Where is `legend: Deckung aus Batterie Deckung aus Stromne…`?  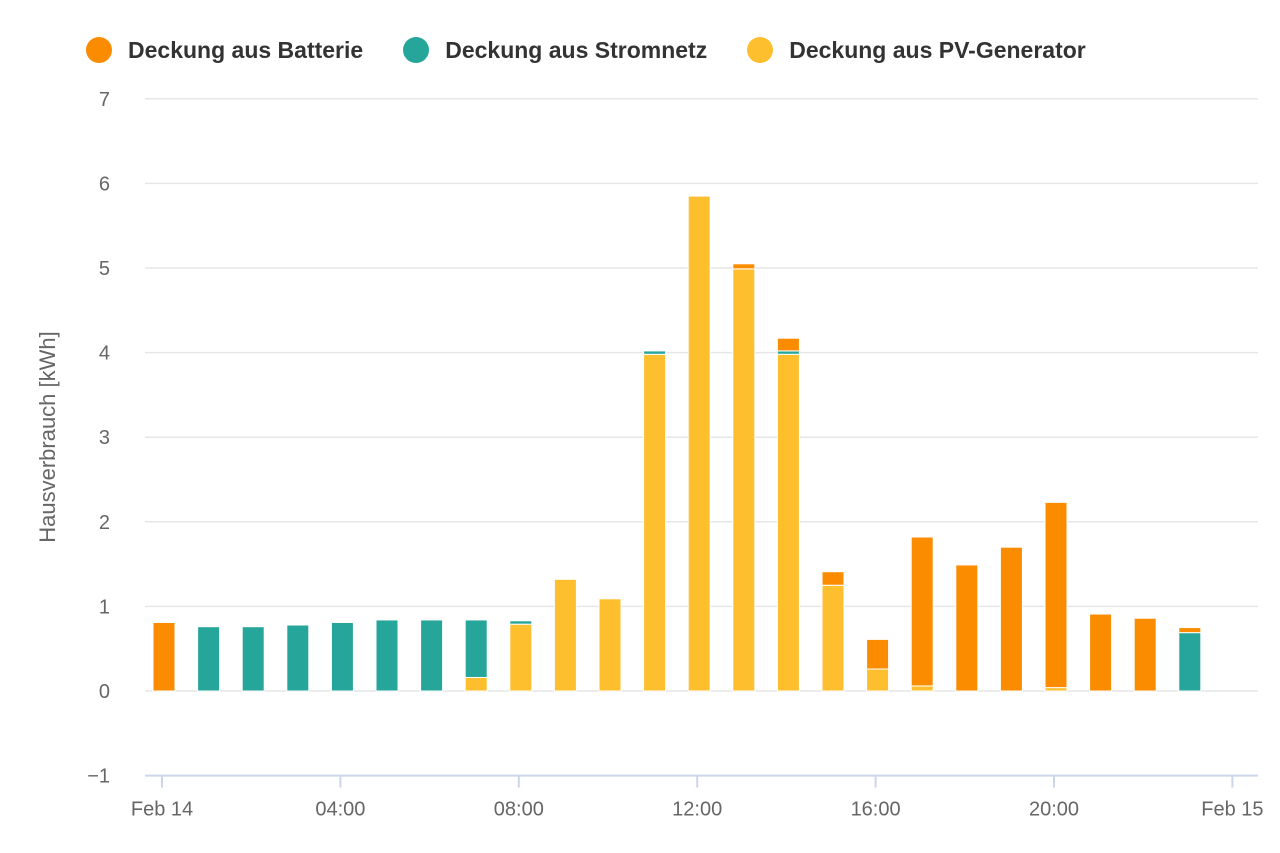 legend: Deckung aus Batterie Deckung aus Stromne… is located at coordinates (606, 50).